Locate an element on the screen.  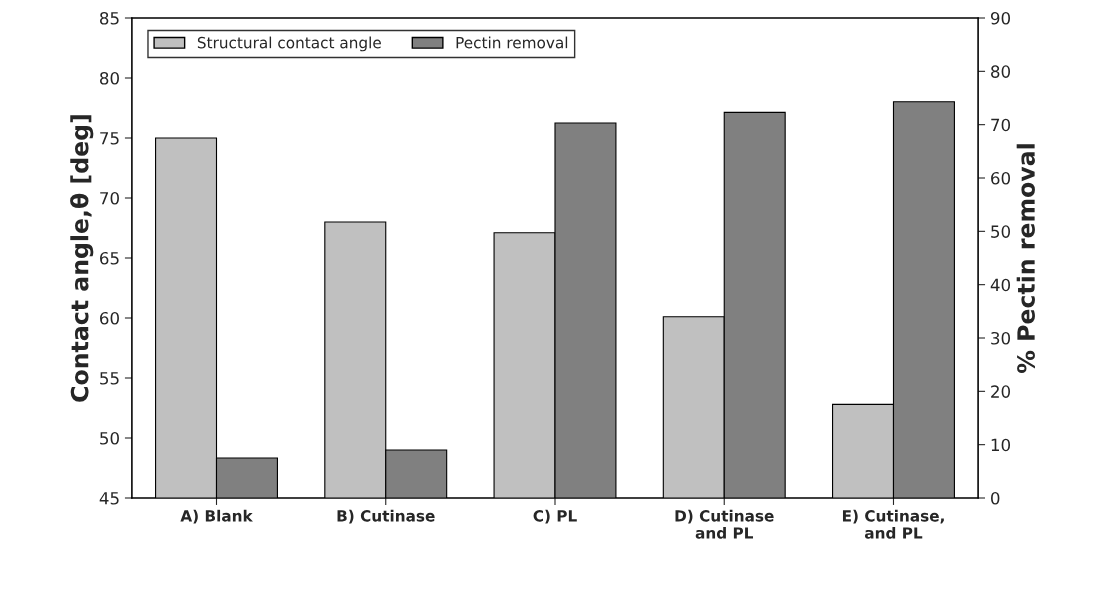
y-tick-label: 45 is located at coordinates (109, 498).